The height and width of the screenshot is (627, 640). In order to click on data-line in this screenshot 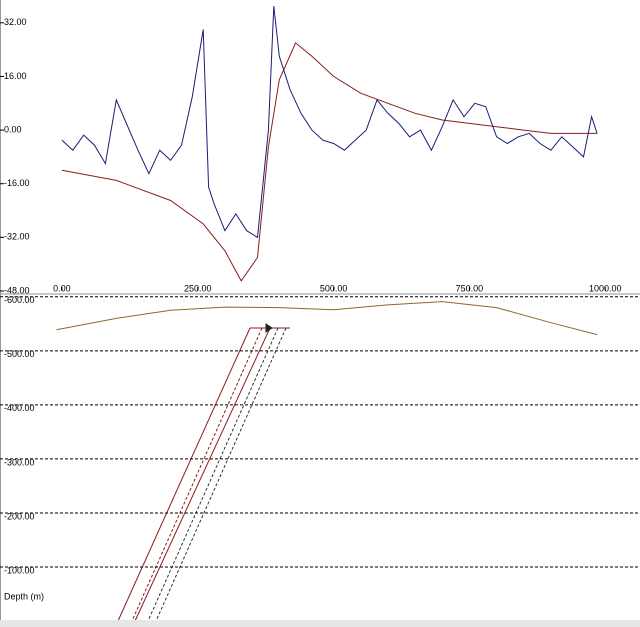, I will do `click(327, 318)`.